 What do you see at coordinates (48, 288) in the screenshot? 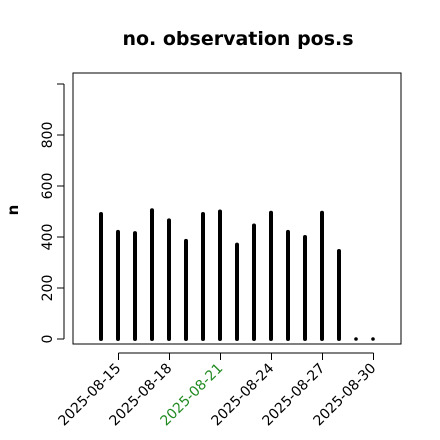
I see `y-tick-label: 200` at bounding box center [48, 288].